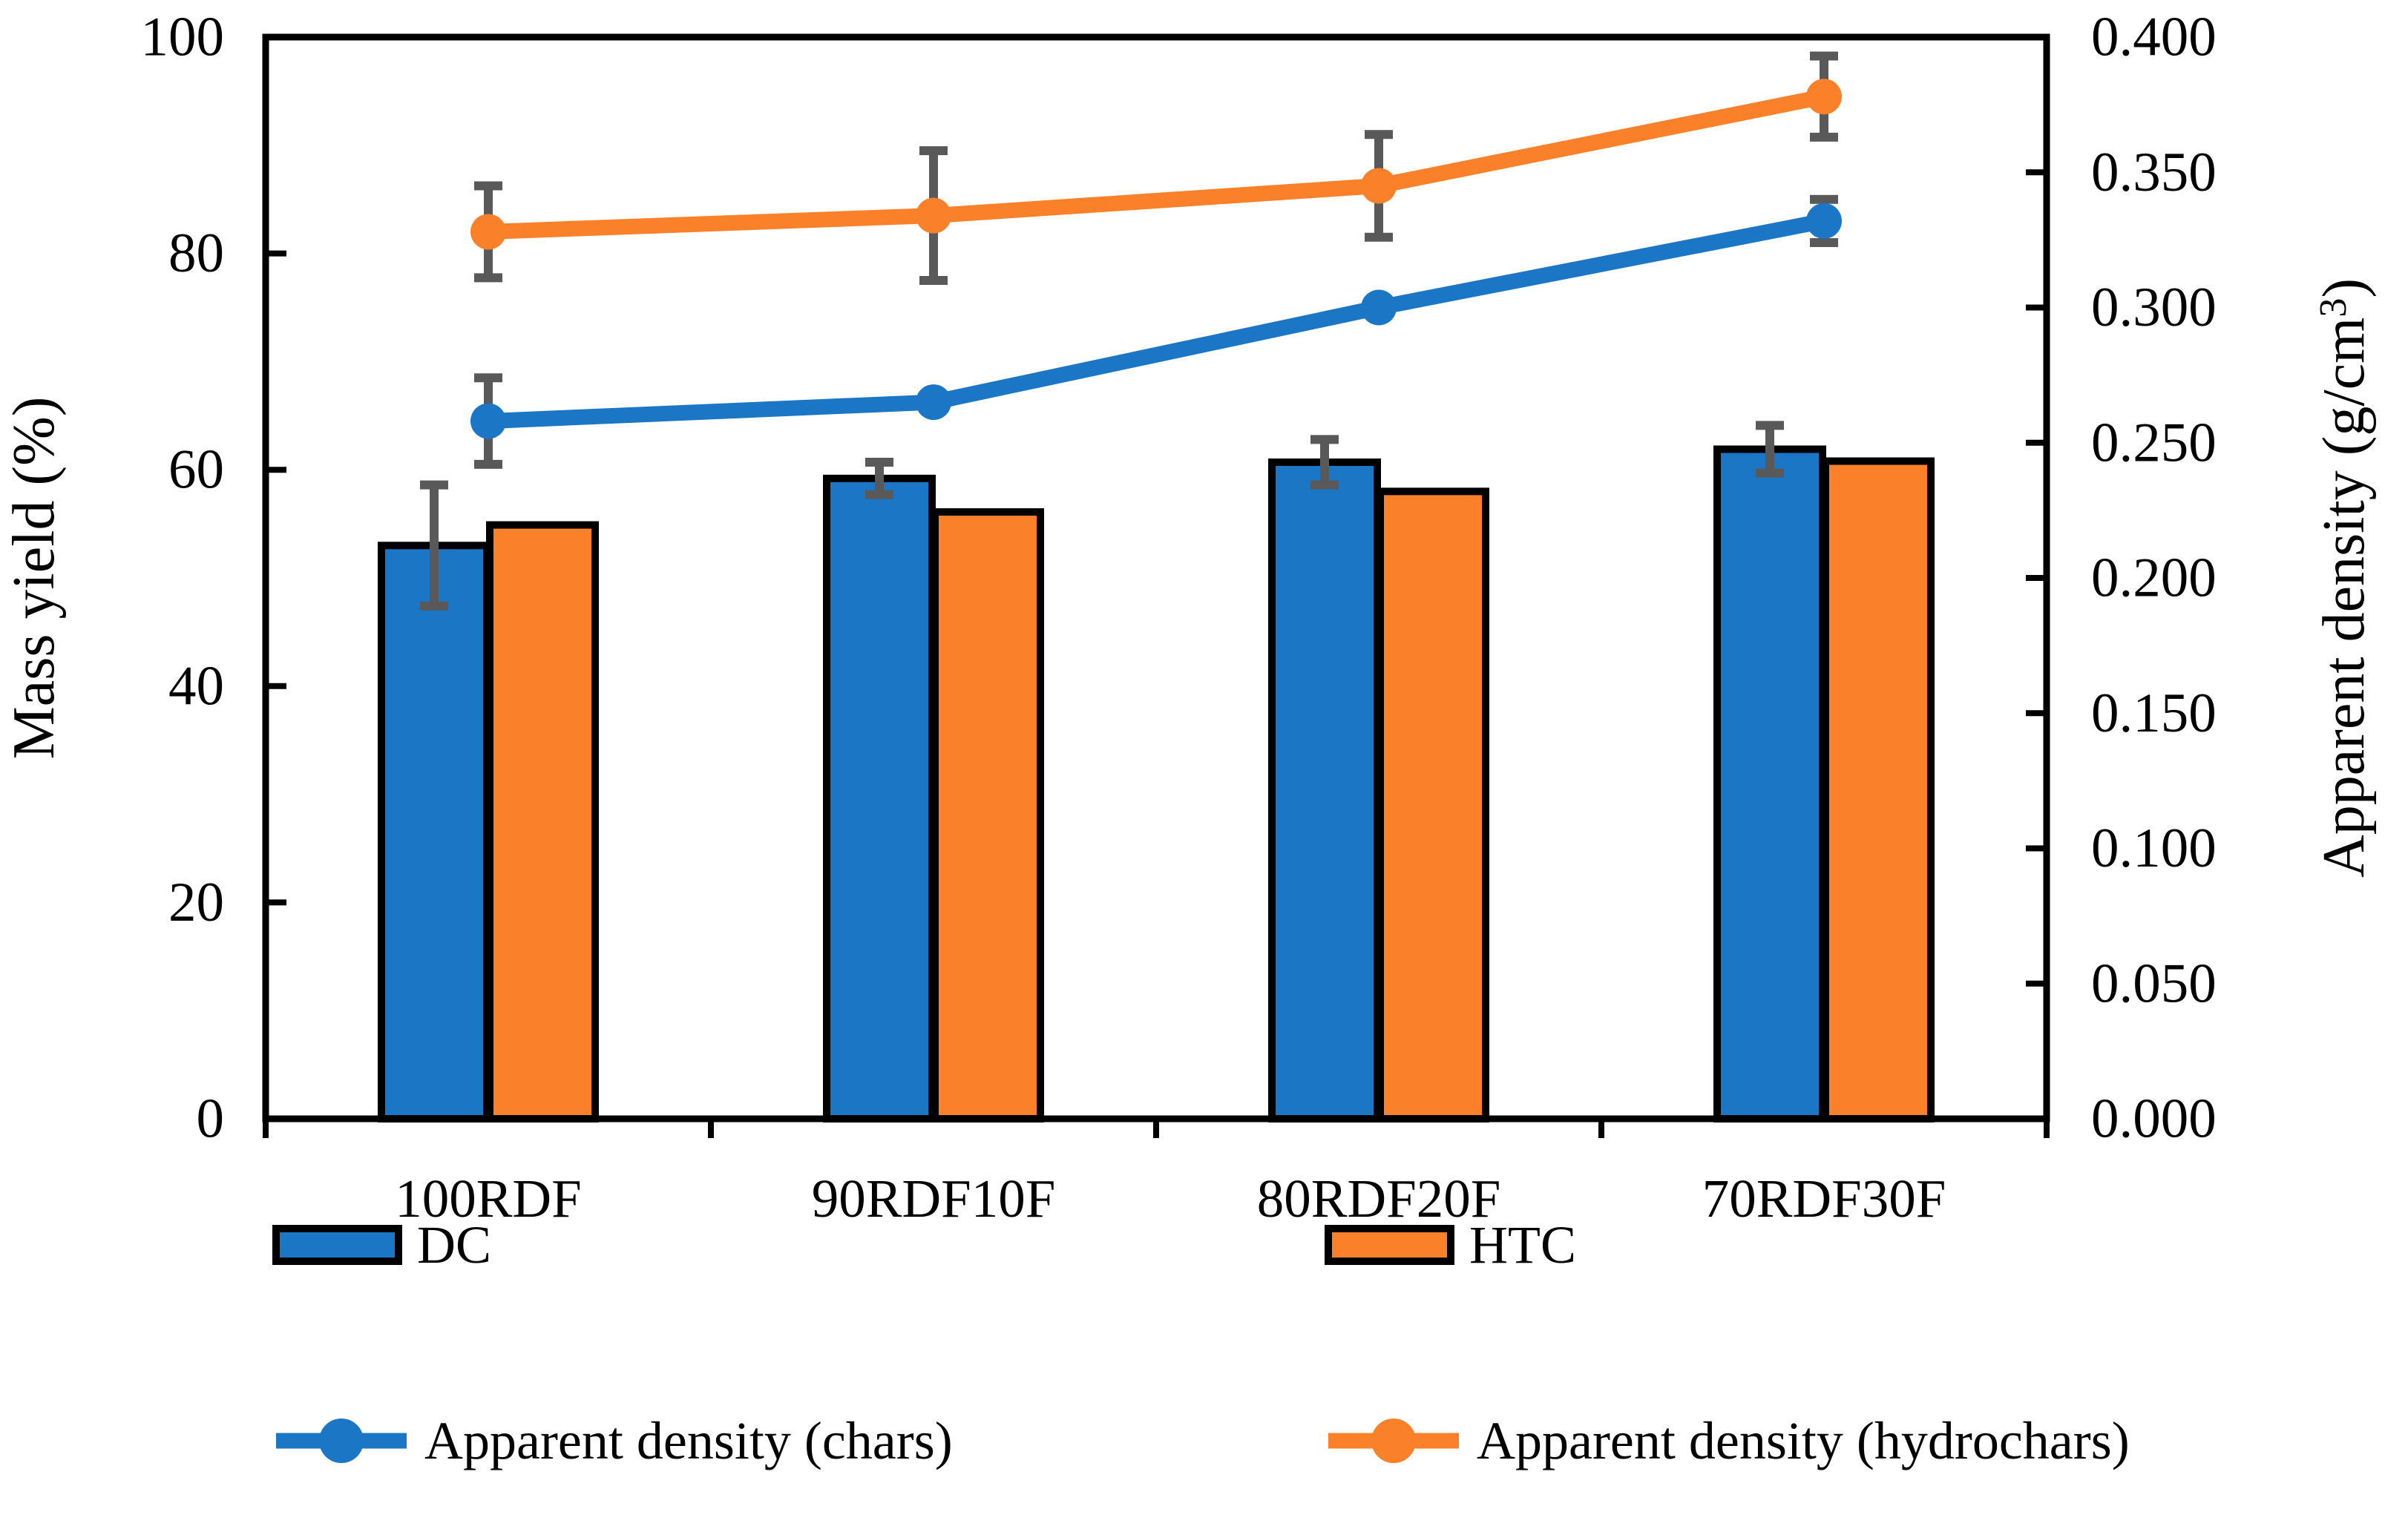 The height and width of the screenshot is (1535, 2408). What do you see at coordinates (2154, 1119) in the screenshot?
I see `right-tick-label: 0.000` at bounding box center [2154, 1119].